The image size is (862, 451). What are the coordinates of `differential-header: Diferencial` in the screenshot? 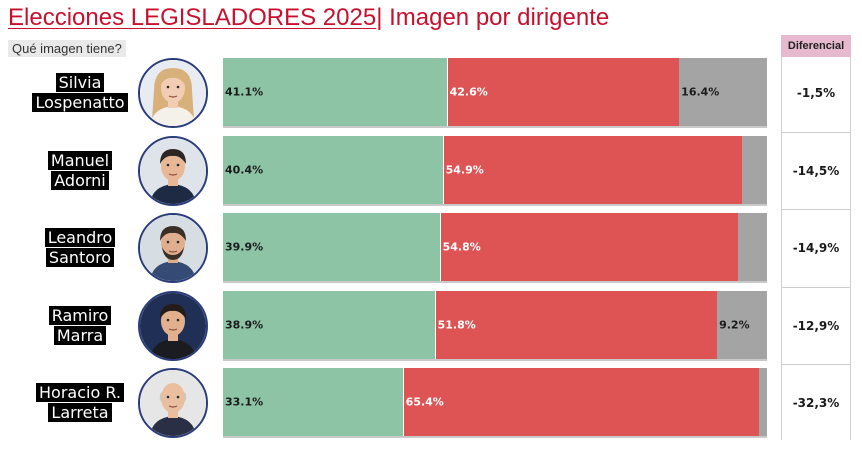 It's located at (816, 46).